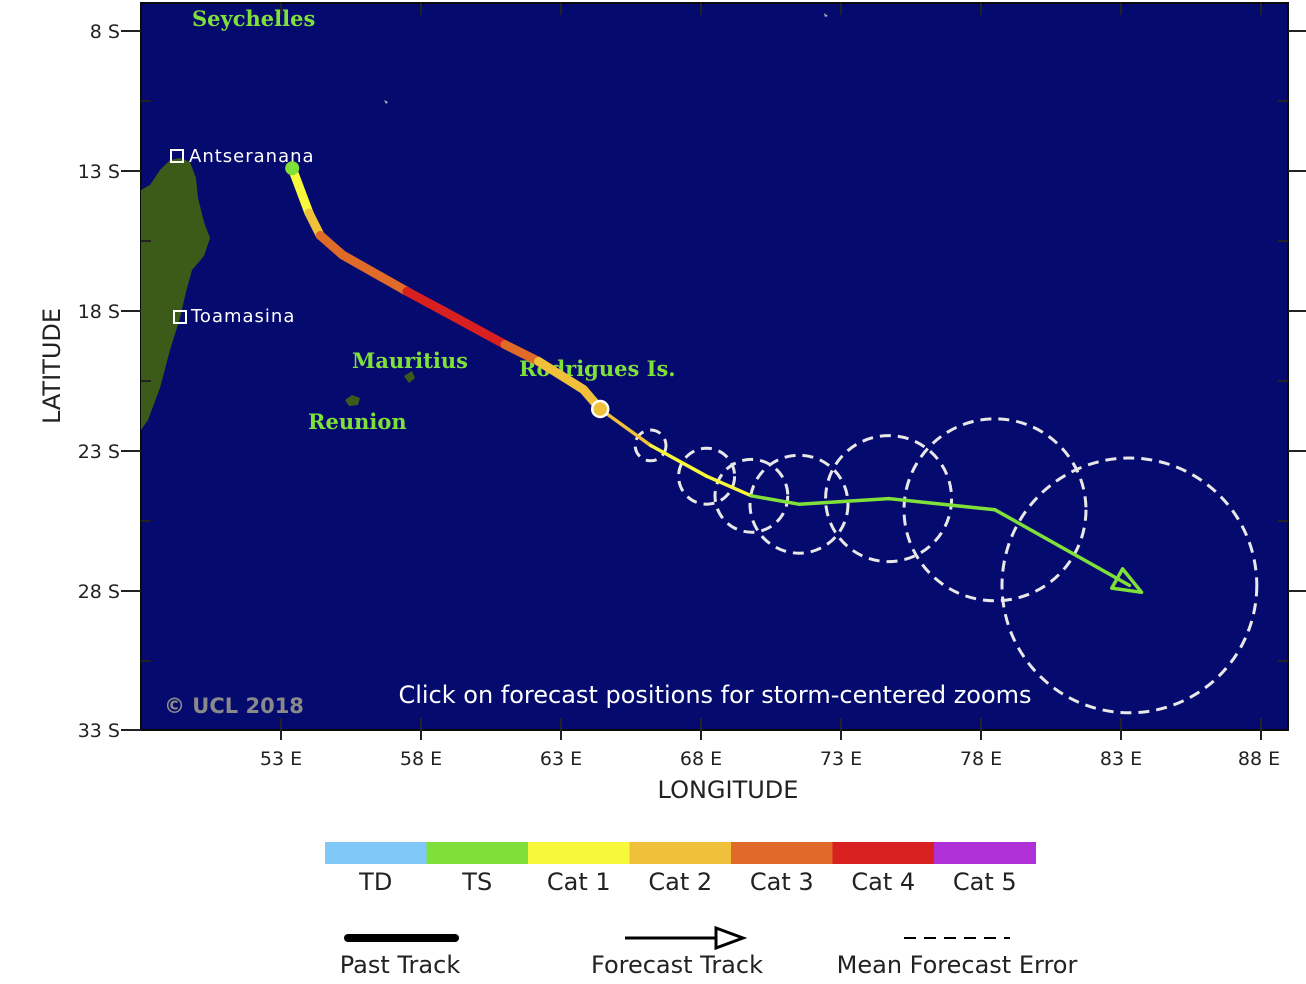 This screenshot has width=1306, height=984. What do you see at coordinates (677, 965) in the screenshot?
I see `forecast-track-legend-label: Forecast Track` at bounding box center [677, 965].